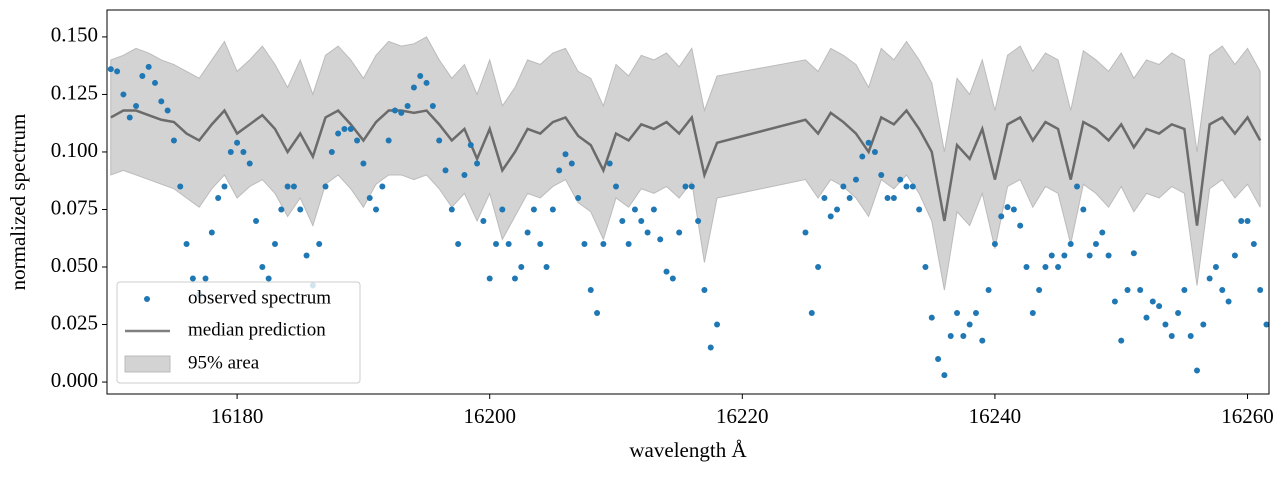 Image resolution: width=1282 pixels, height=477 pixels. What do you see at coordinates (147, 299) in the screenshot?
I see `legend-marker` at bounding box center [147, 299].